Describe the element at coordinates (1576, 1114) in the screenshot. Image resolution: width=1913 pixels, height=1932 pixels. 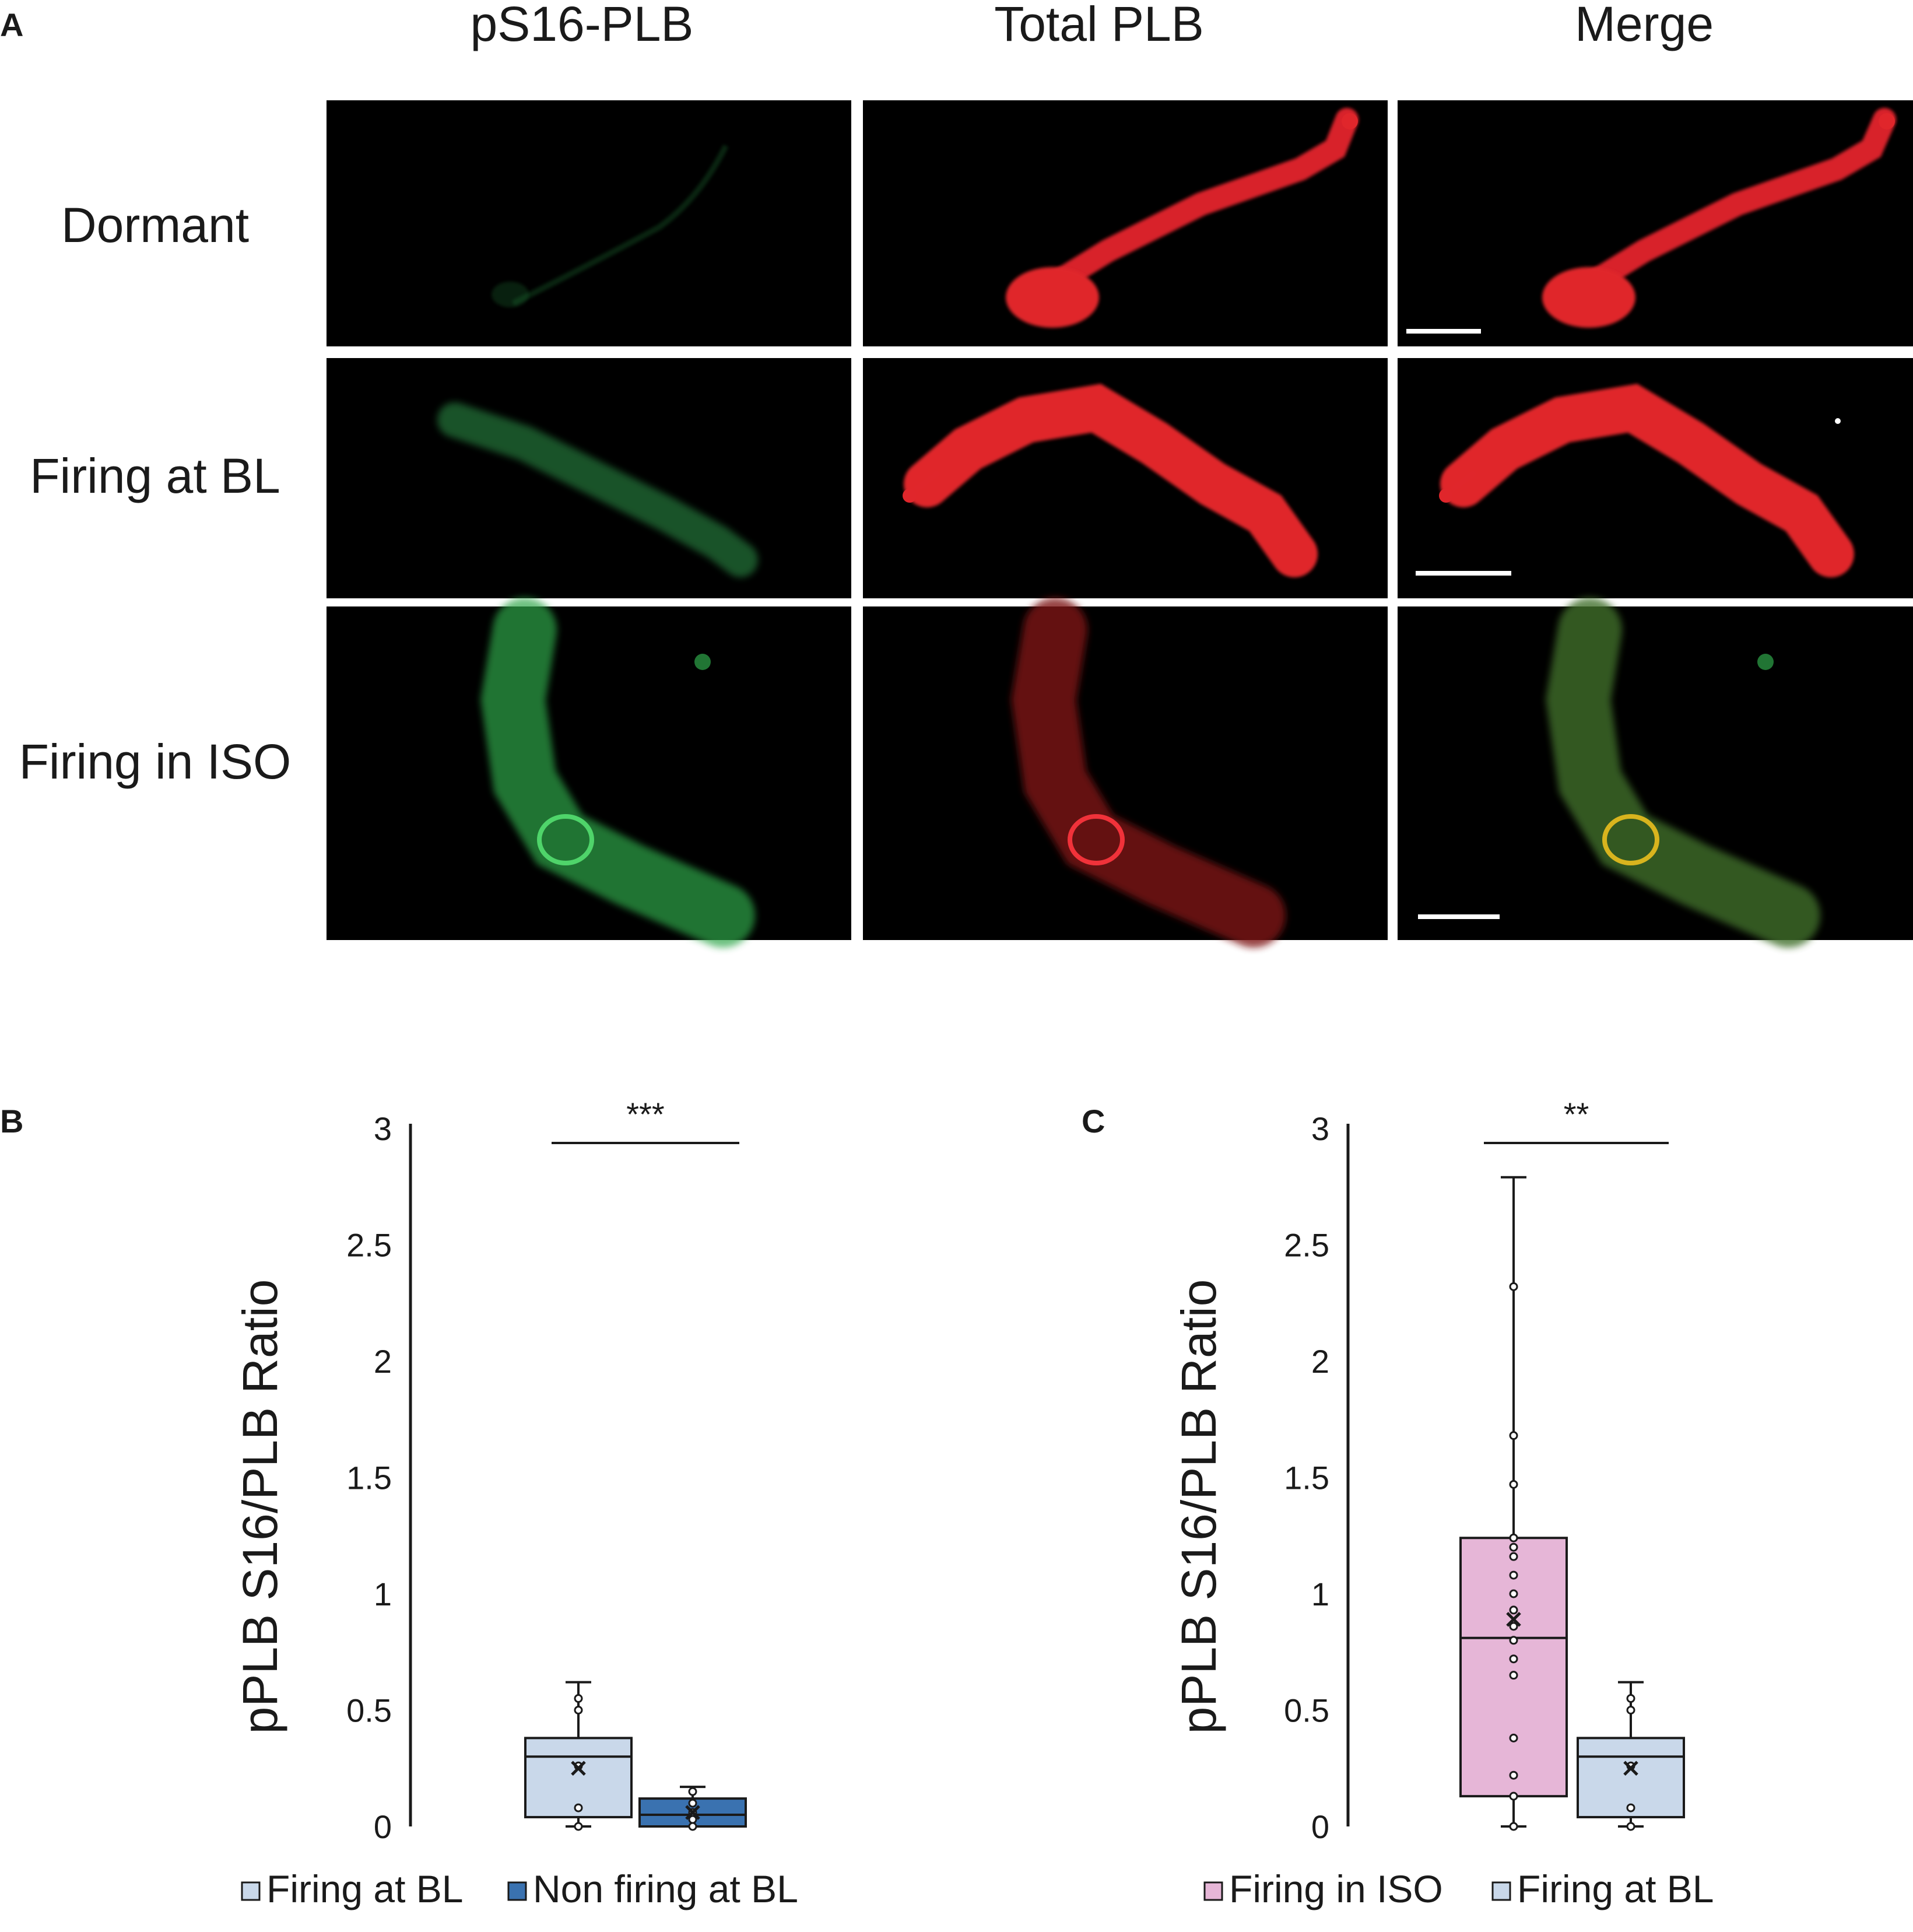
I see `significance-stars: **` at that location.